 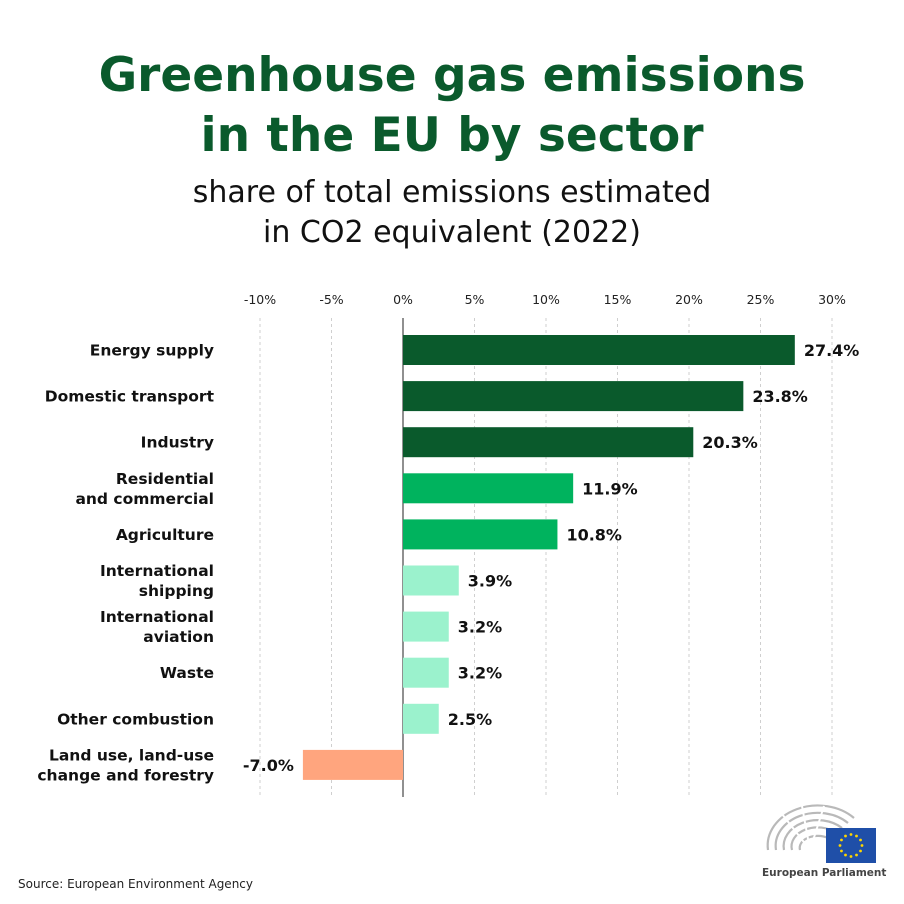 What do you see at coordinates (176, 591) in the screenshot?
I see `category-label: shipping` at bounding box center [176, 591].